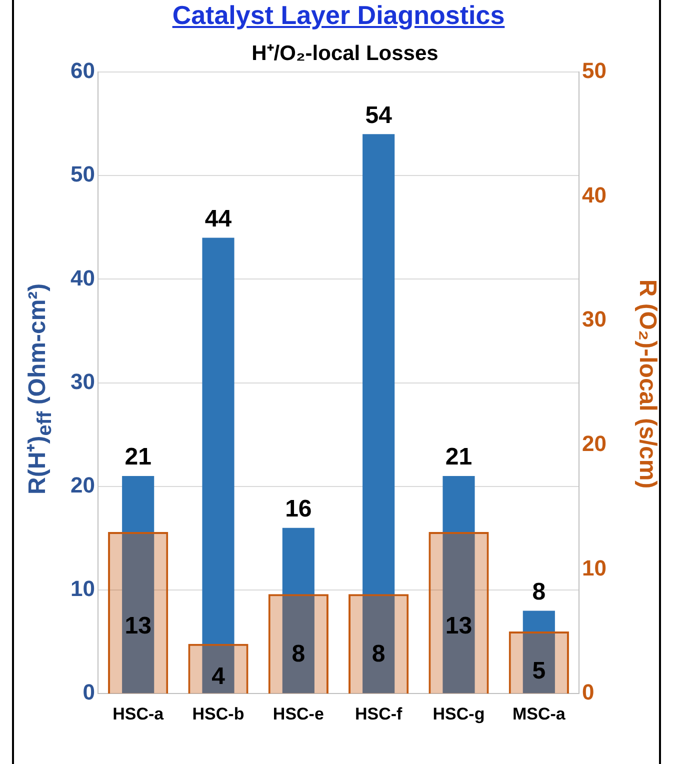 This screenshot has height=764, width=677. Describe the element at coordinates (218, 218) in the screenshot. I see `data-label: 44` at that location.